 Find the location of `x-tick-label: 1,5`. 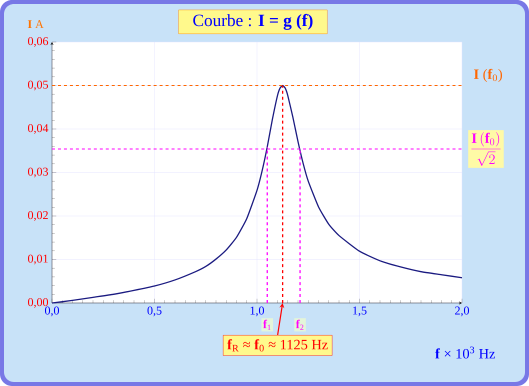

x-tick-label: 1,5 is located at coordinates (360, 311).